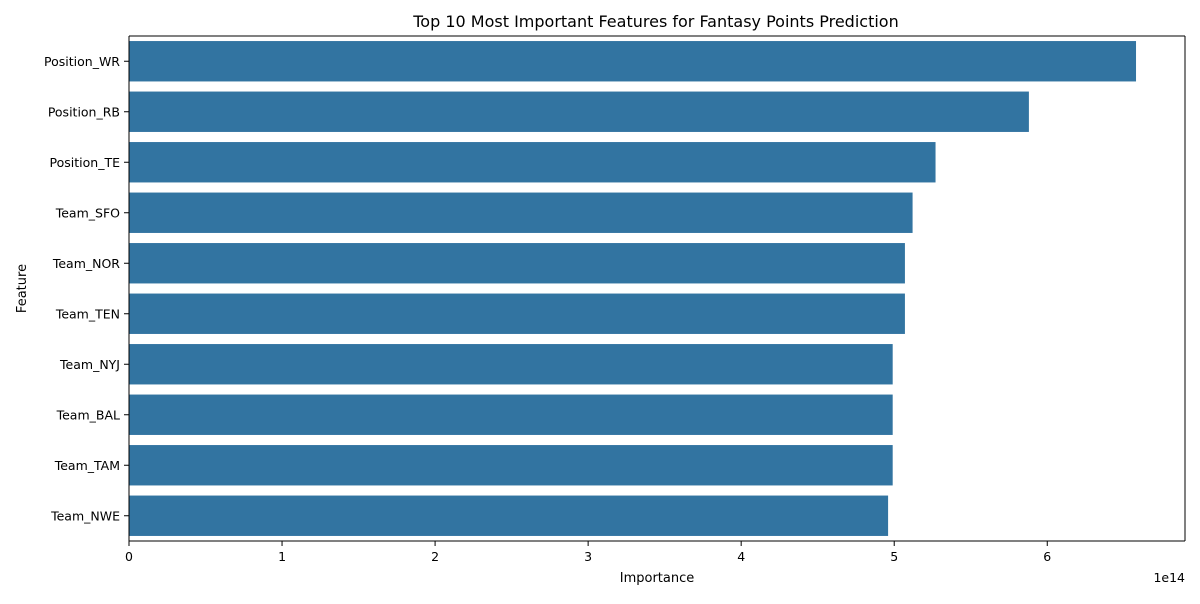 The image size is (1200, 604). I want to click on y-axis-label: Feature, so click(22, 288).